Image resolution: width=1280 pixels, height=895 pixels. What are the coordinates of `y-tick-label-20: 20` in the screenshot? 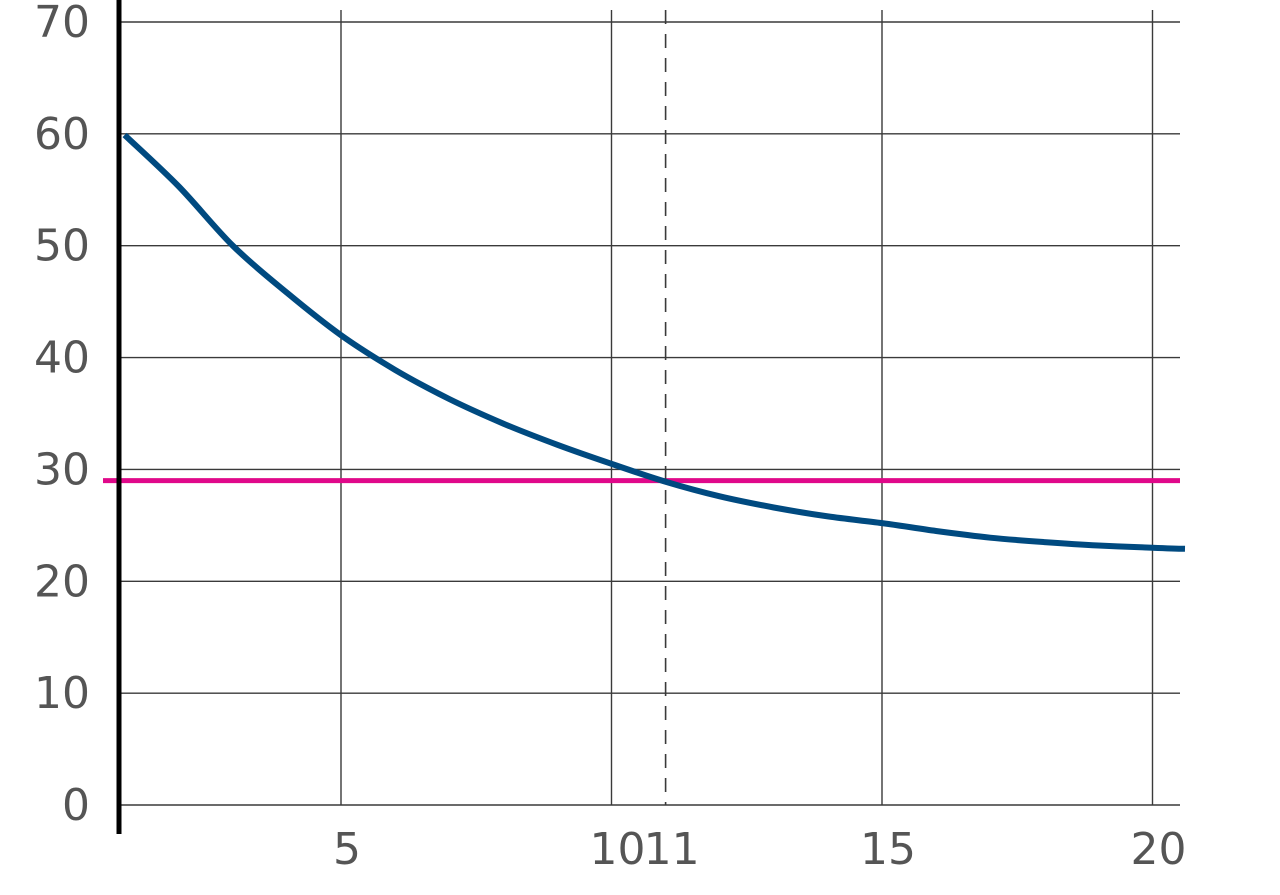 It's located at (62, 581).